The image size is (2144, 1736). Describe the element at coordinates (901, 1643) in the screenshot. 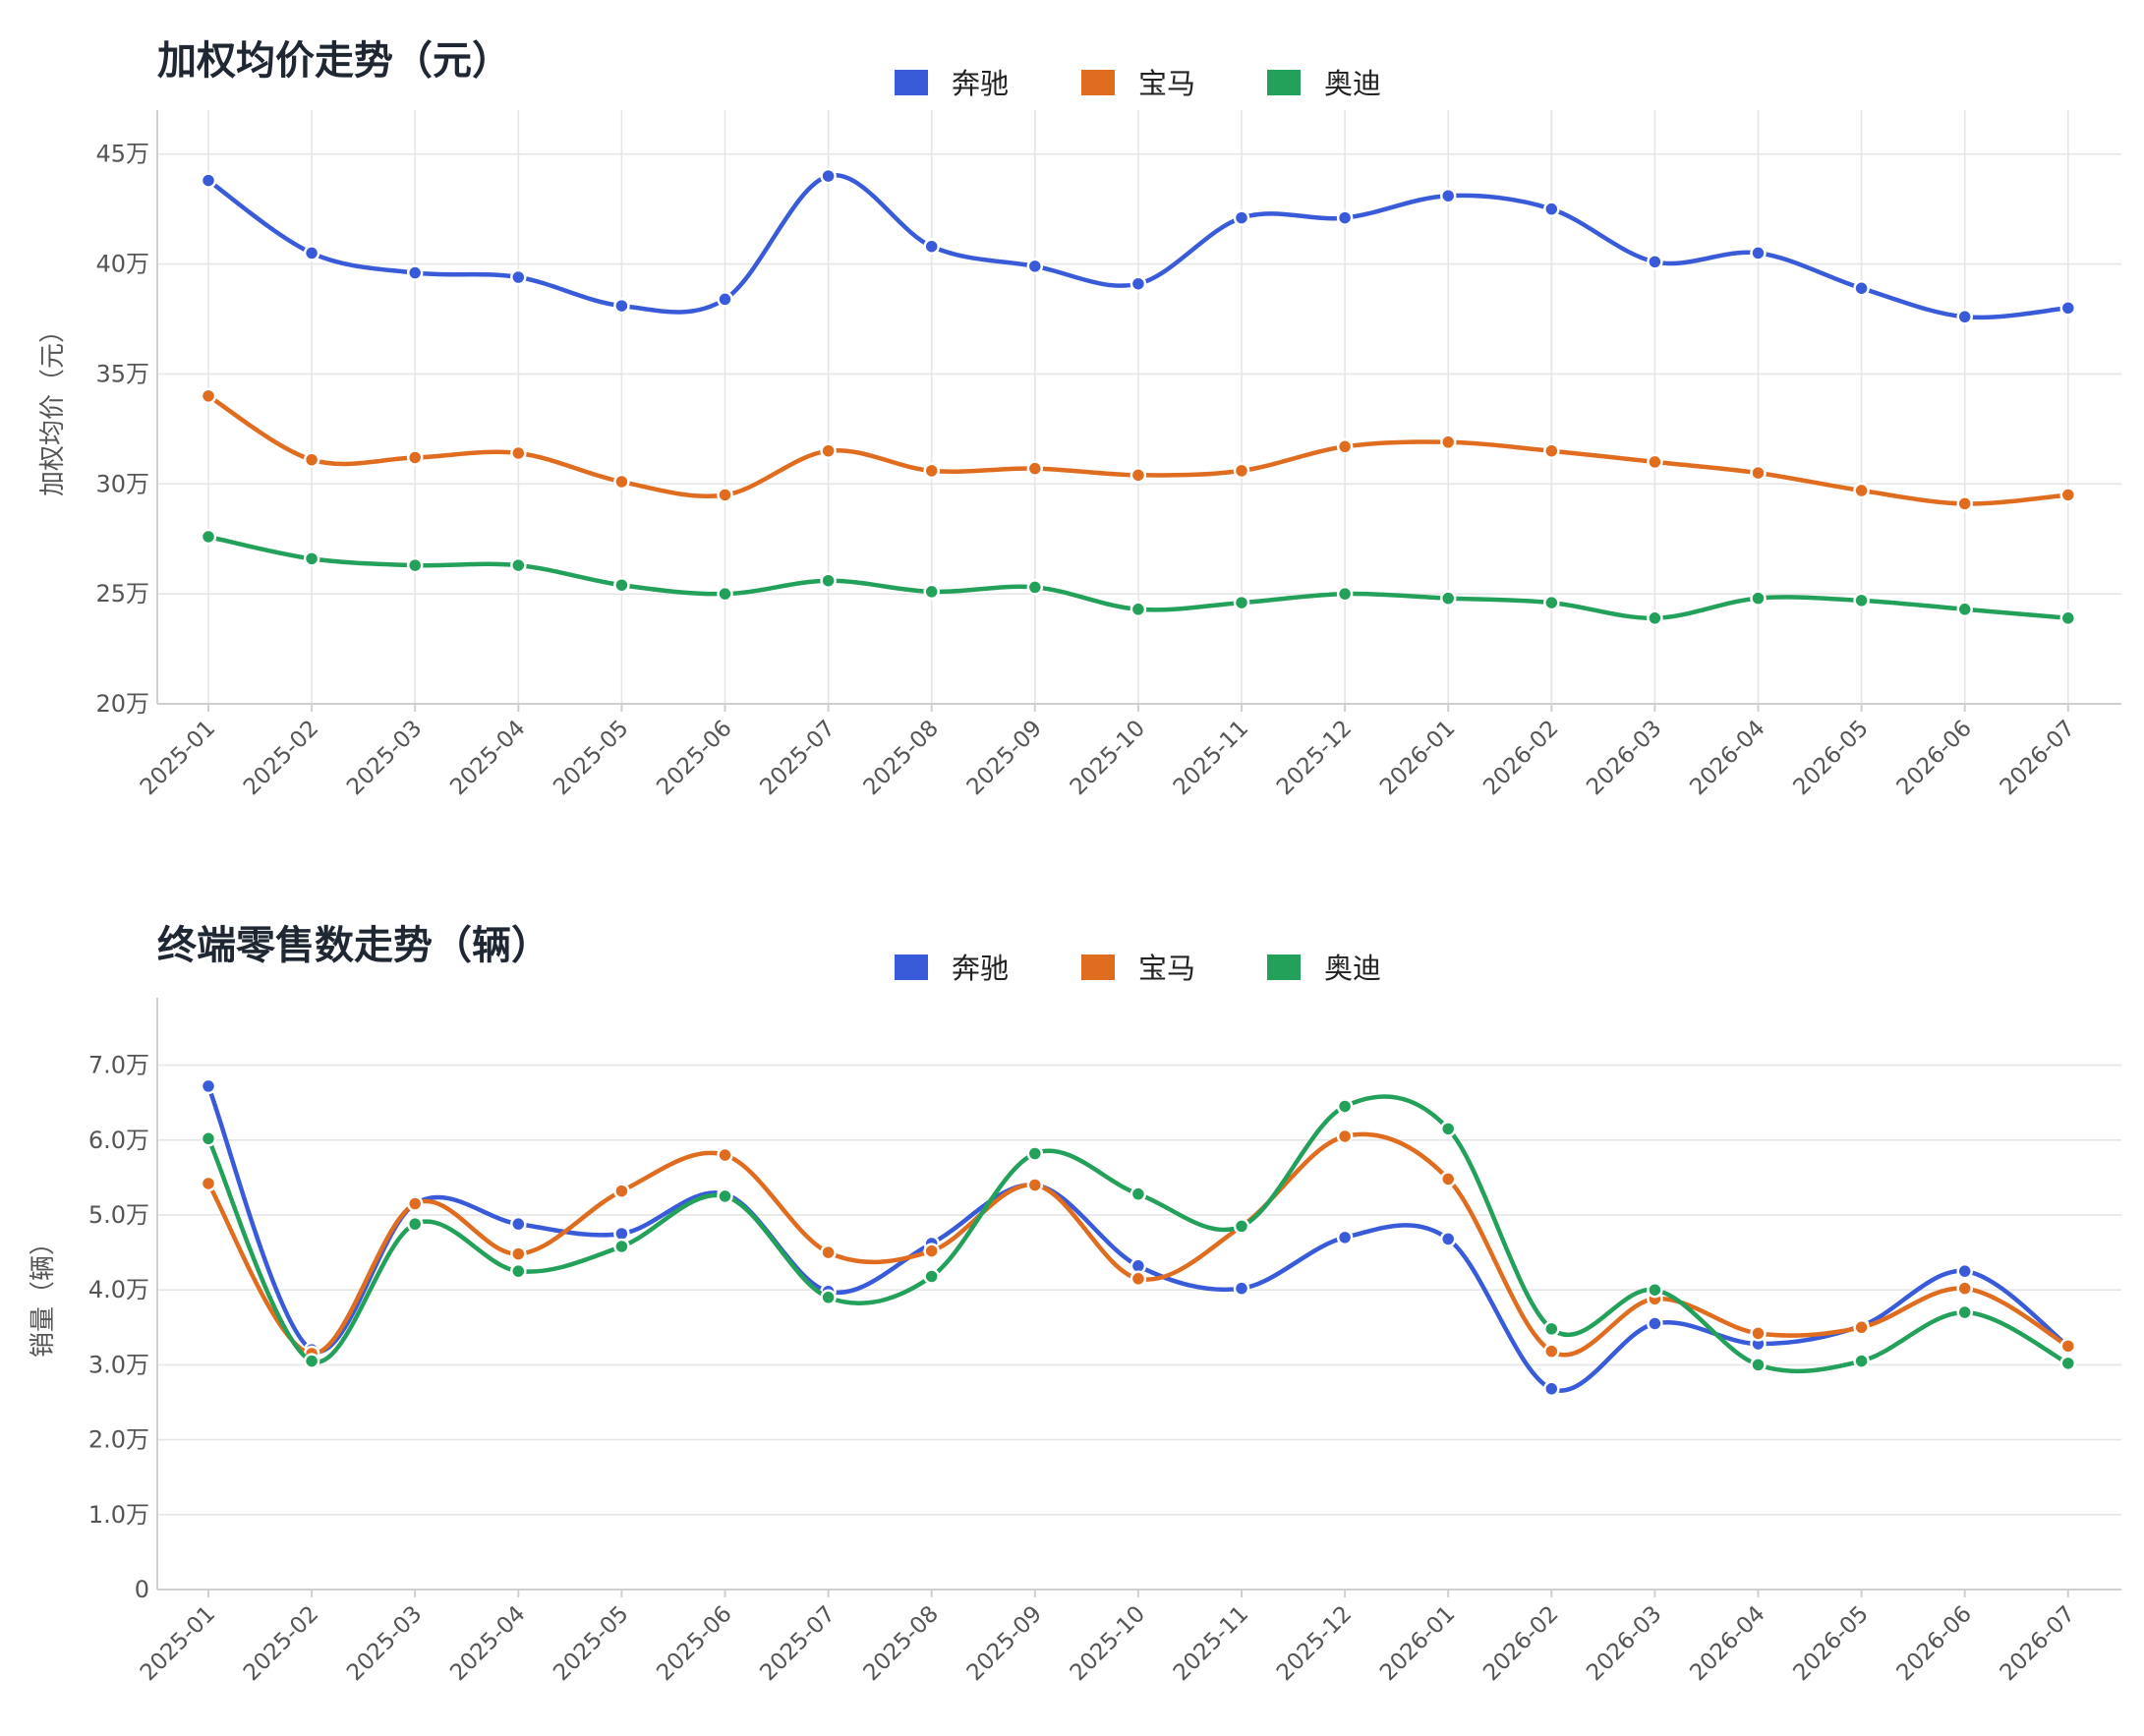

I see `x-tick-label: 2025-08` at that location.